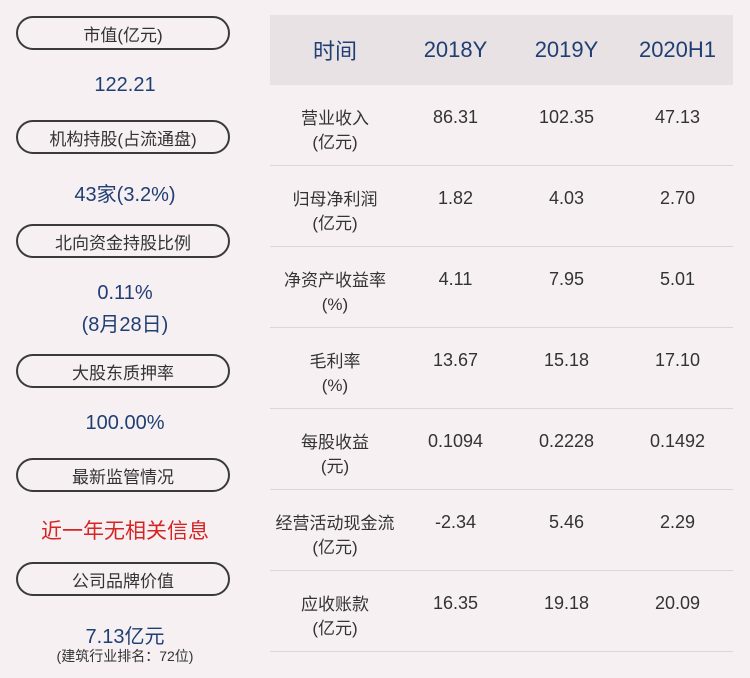 The height and width of the screenshot is (678, 750). Describe the element at coordinates (123, 33) in the screenshot. I see `market-cap-label: 市值(亿元)` at that location.